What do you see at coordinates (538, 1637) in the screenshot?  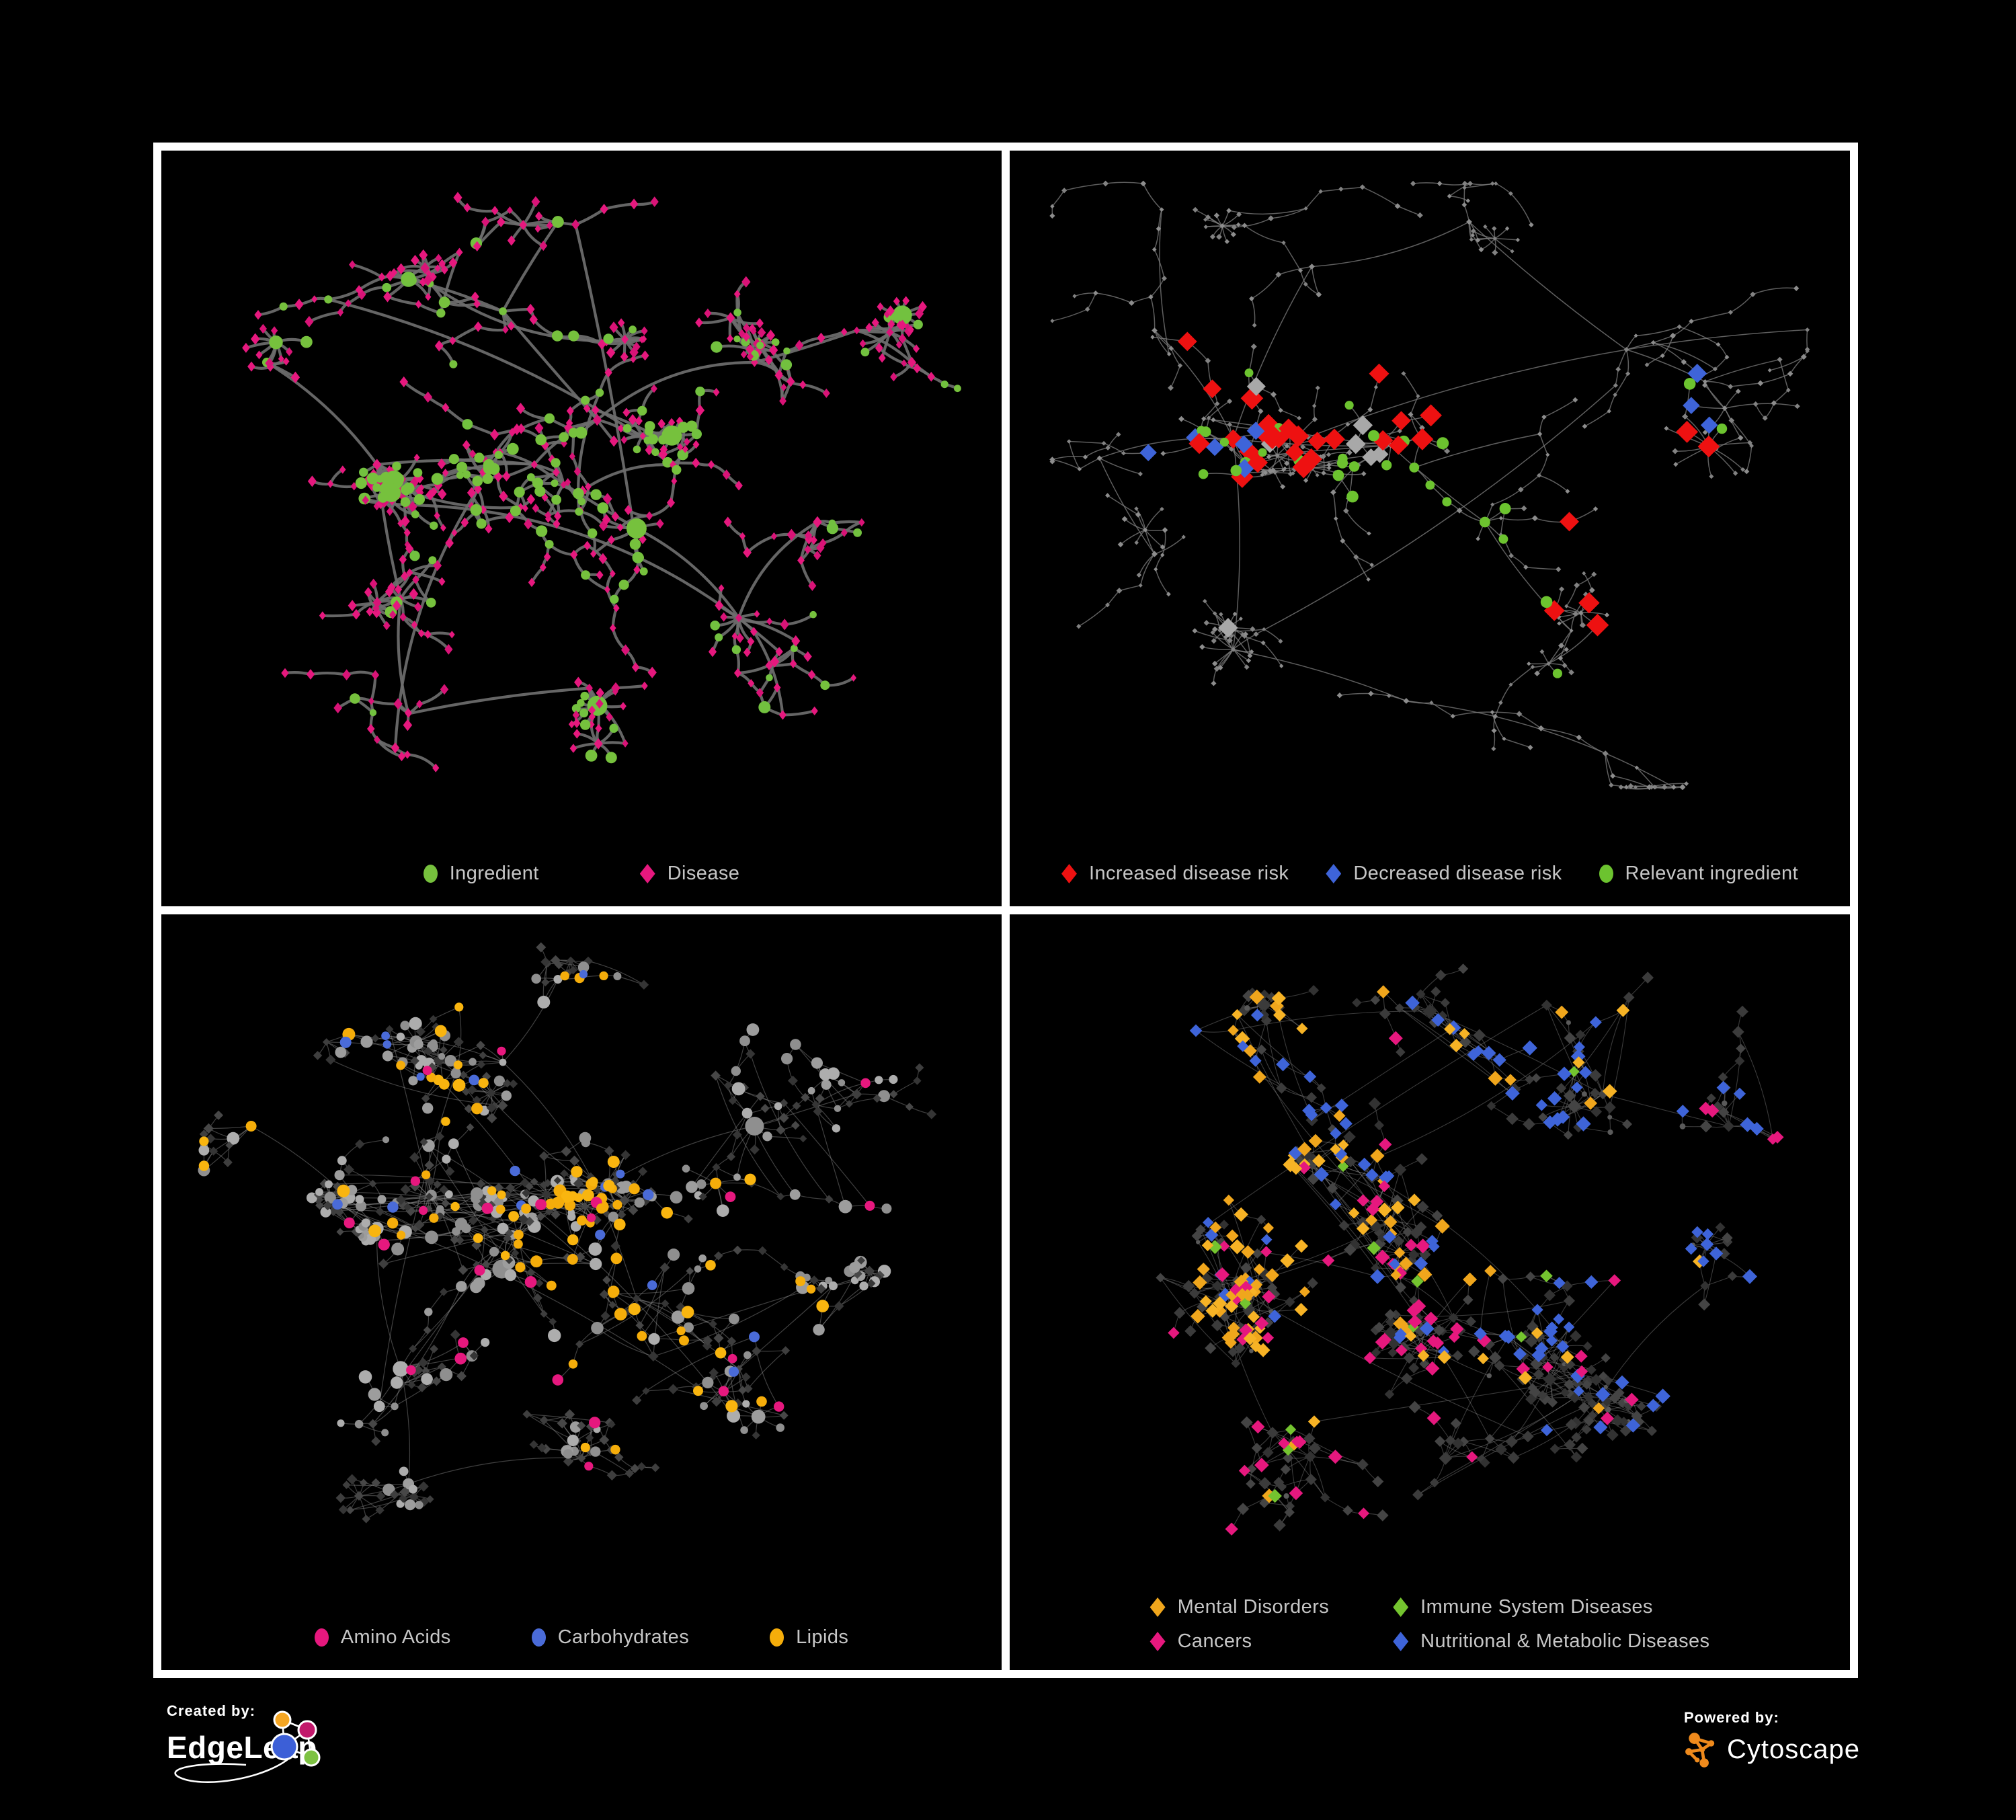 I see `carbohydrates-circle-icon` at bounding box center [538, 1637].